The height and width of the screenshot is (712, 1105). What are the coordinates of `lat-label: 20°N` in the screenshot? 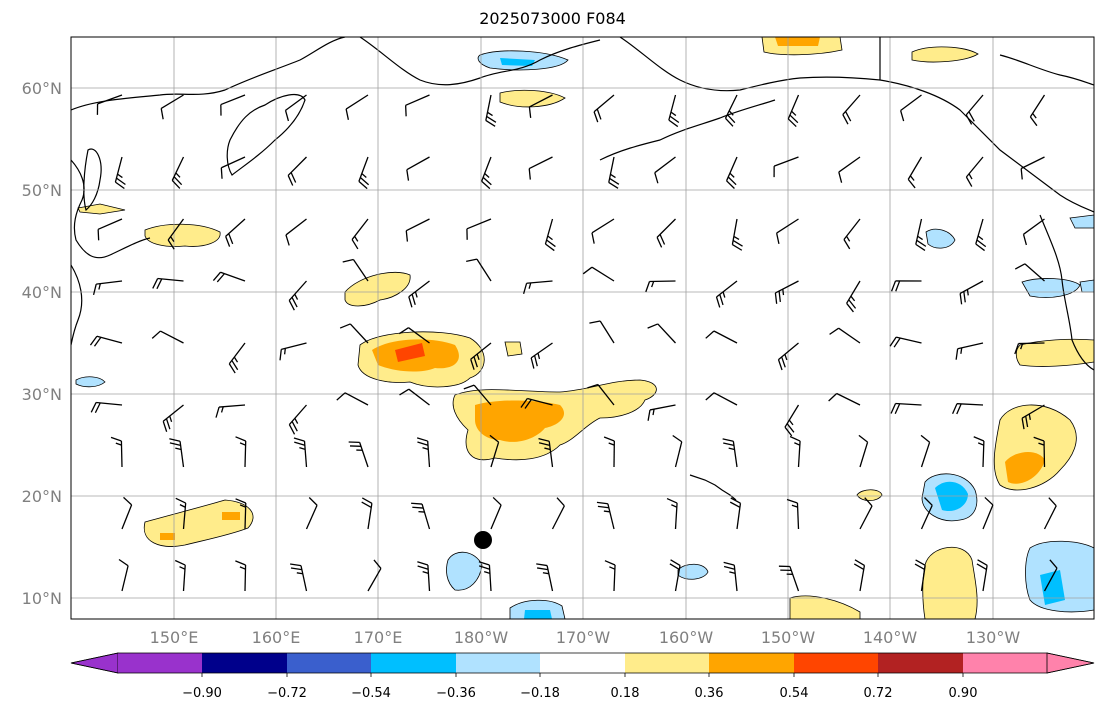 It's located at (42, 496).